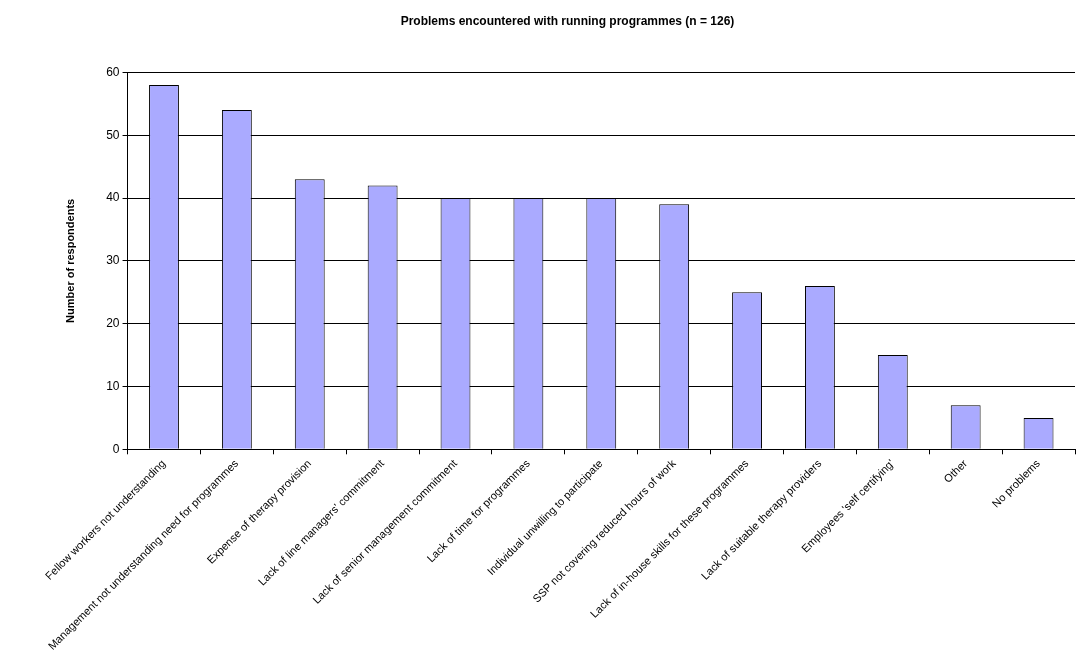 The width and height of the screenshot is (1085, 662). I want to click on y-tick-label: 10, so click(113, 385).